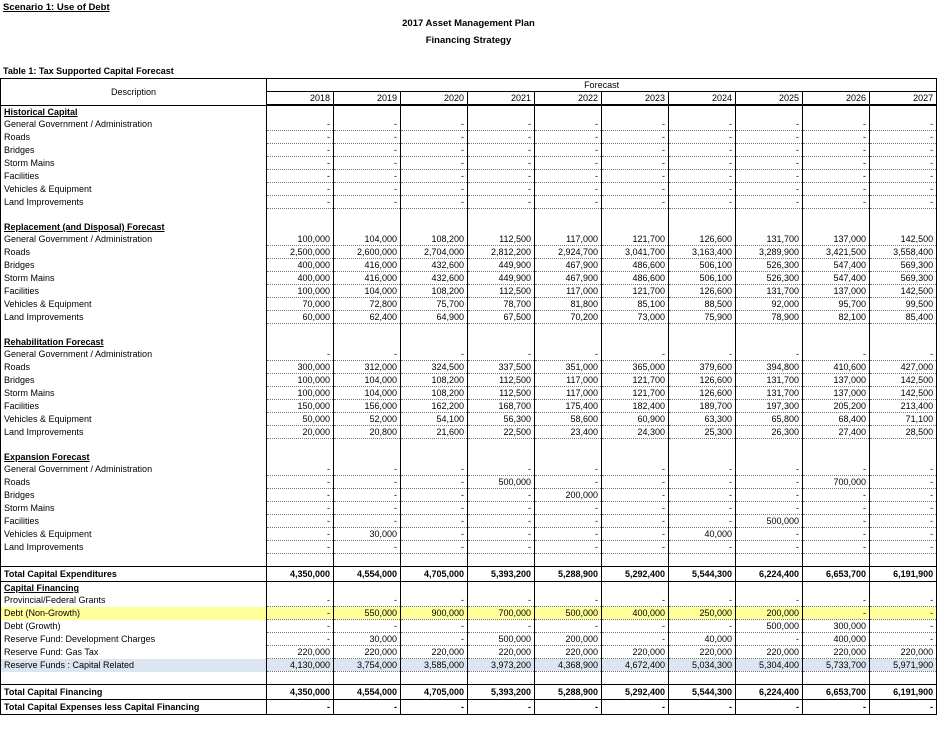 The image size is (937, 736). What do you see at coordinates (468, 23) in the screenshot?
I see `plan-title: 2017 Asset Management Plan` at bounding box center [468, 23].